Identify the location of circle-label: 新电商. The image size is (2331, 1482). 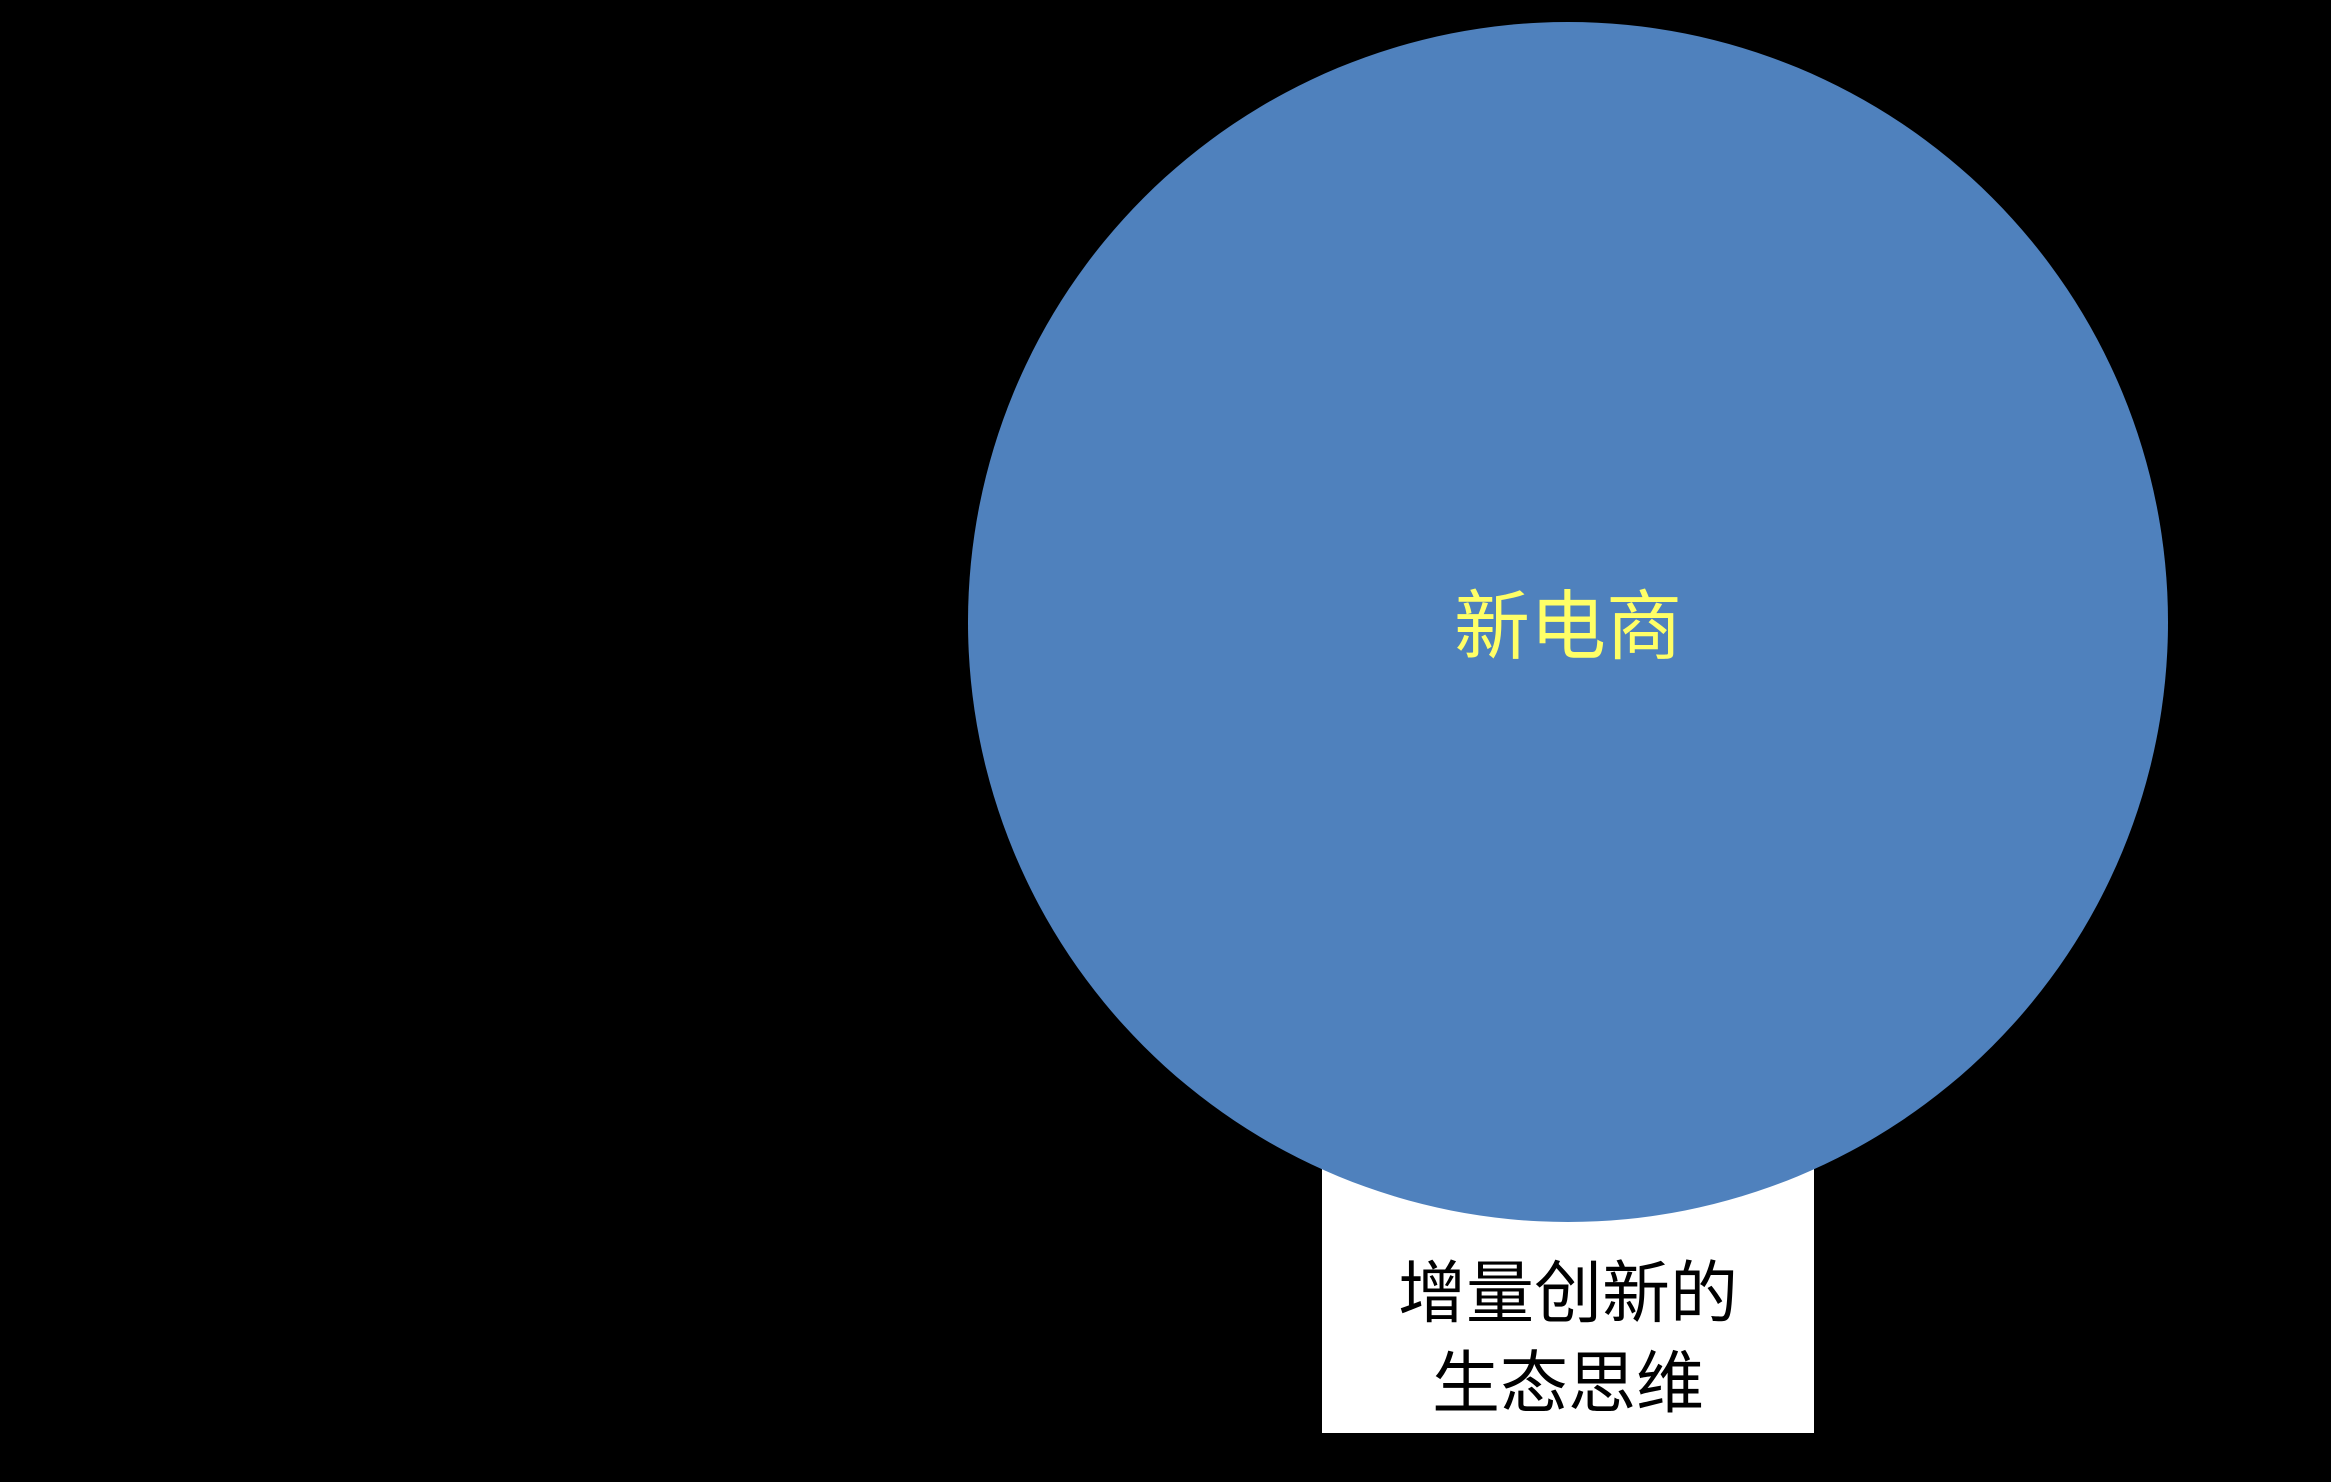
(1568, 626).